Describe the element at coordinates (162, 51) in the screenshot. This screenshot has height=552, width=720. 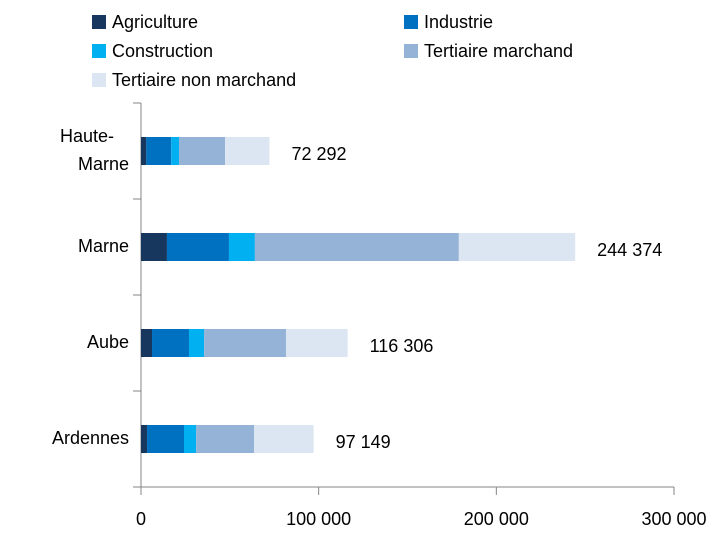
I see `legend-label: Construction` at that location.